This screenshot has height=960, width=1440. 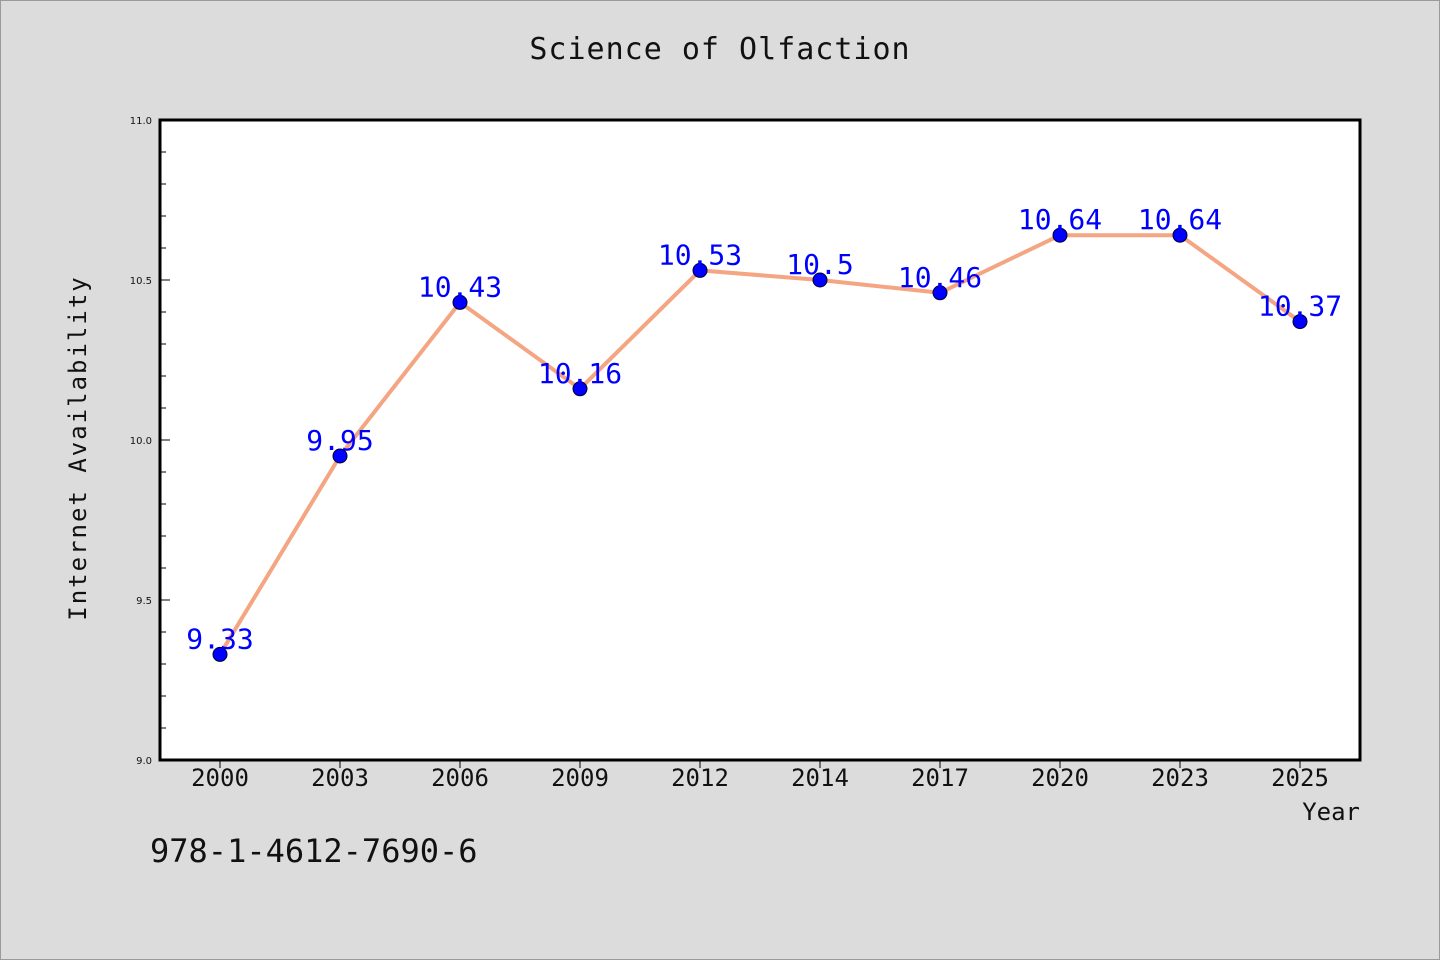 I want to click on y-axis-title: Internet Availability, so click(x=78, y=447).